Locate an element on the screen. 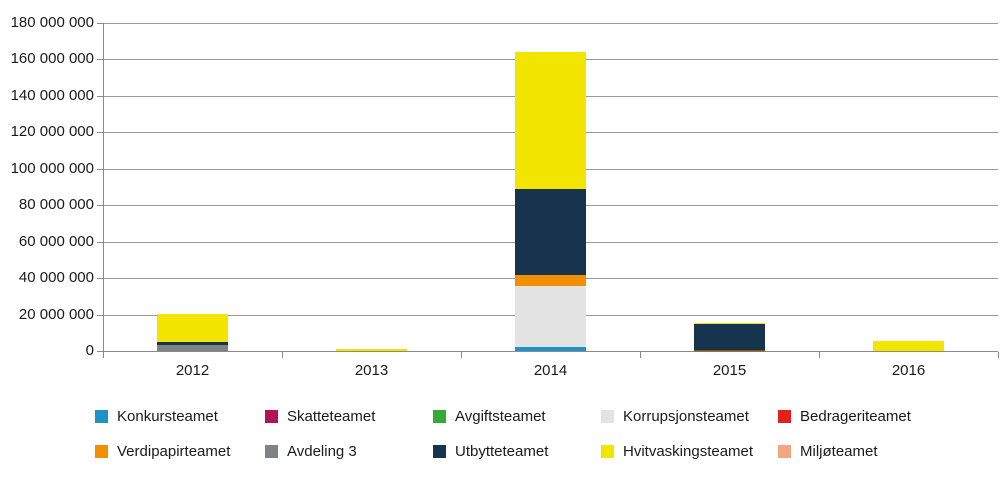 This screenshot has height=478, width=1000. legend-item-verdipapirteamet: Verdipapirteamet is located at coordinates (162, 451).